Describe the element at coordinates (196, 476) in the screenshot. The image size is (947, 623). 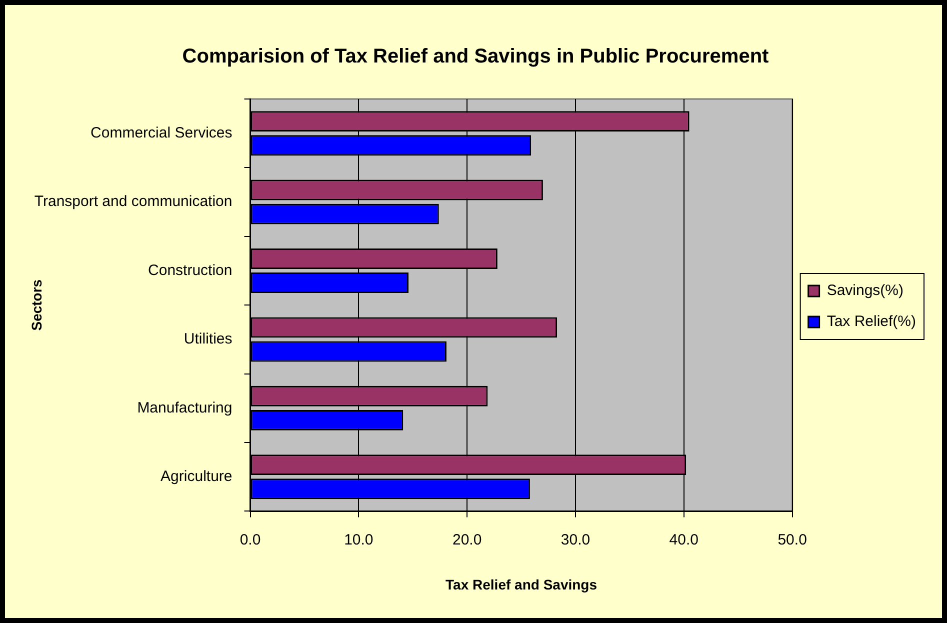
I see `y-tick-label: Agriculture` at that location.